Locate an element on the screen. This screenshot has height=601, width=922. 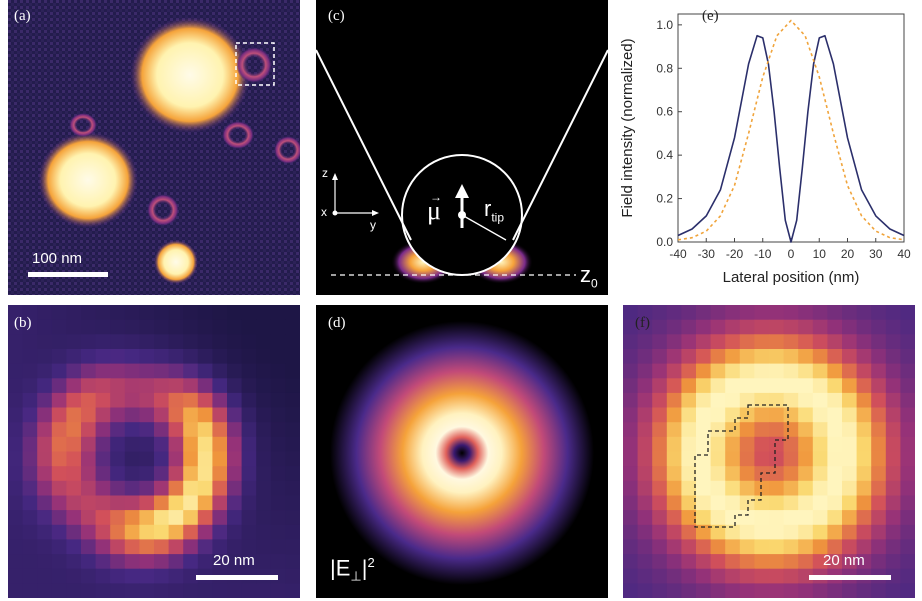
x-tick-label: -10 is located at coordinates (763, 254).